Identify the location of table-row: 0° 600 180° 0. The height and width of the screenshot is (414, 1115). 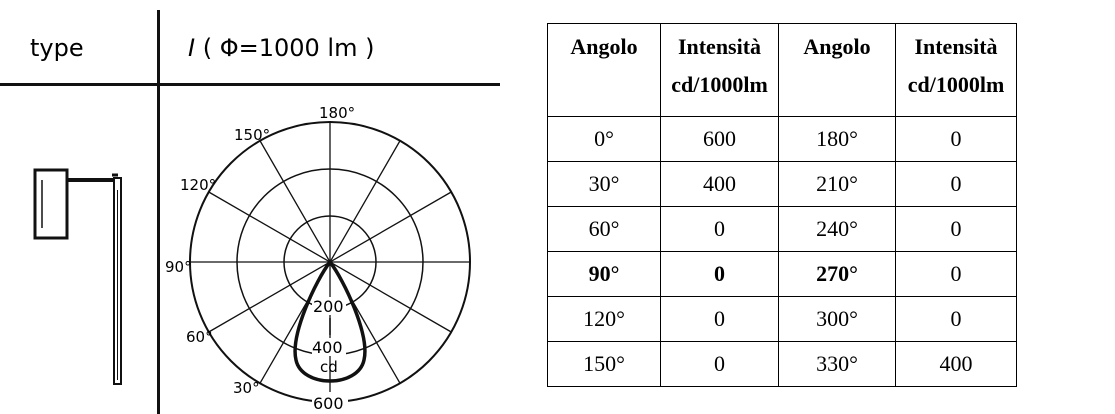
(782, 139).